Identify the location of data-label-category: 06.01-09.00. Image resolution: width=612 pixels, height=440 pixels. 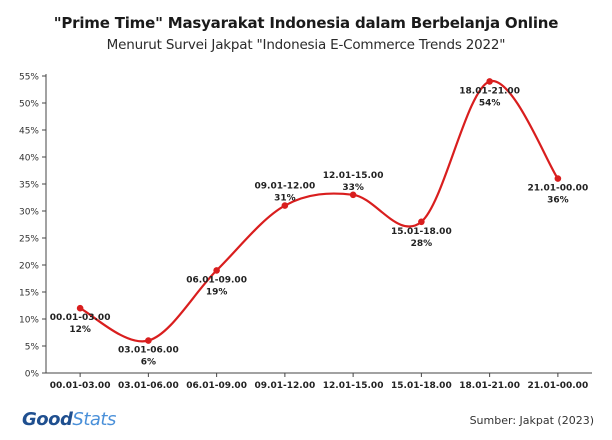
(216, 280).